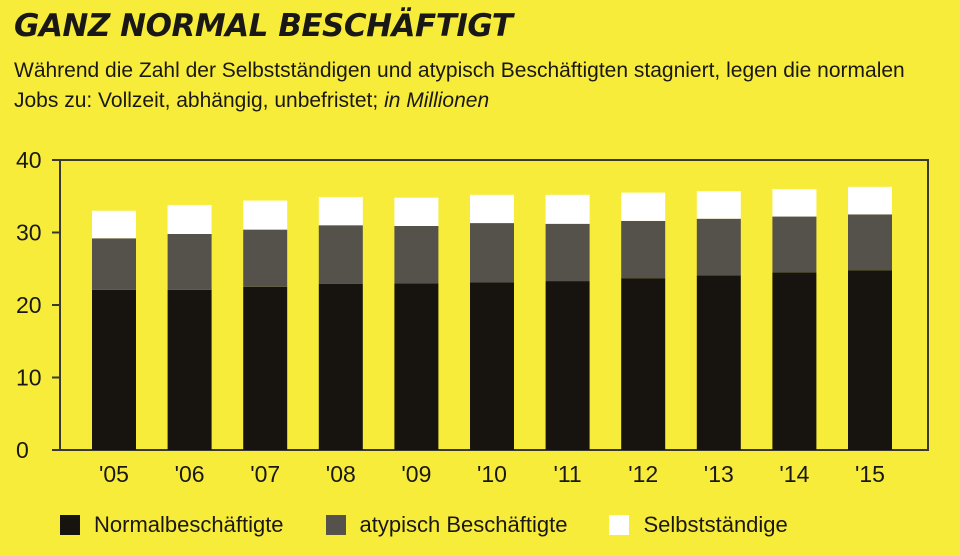 This screenshot has width=960, height=556. I want to click on unit-label: in Millionen, so click(437, 100).